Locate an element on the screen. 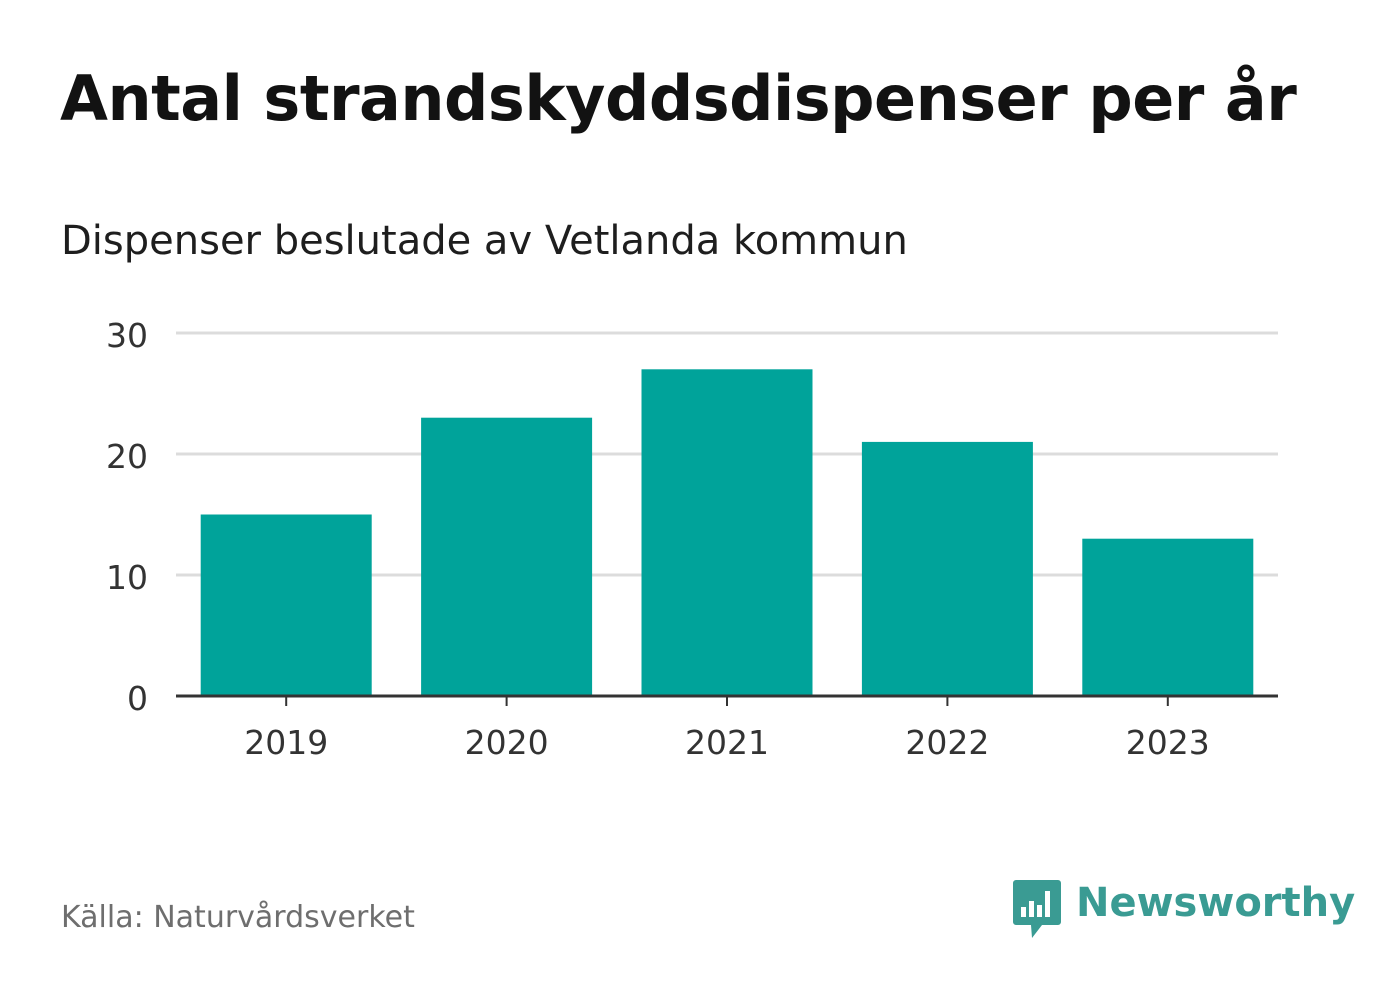 This screenshot has width=1382, height=999. brand-logo: Newsworthy is located at coordinates (1183, 909).